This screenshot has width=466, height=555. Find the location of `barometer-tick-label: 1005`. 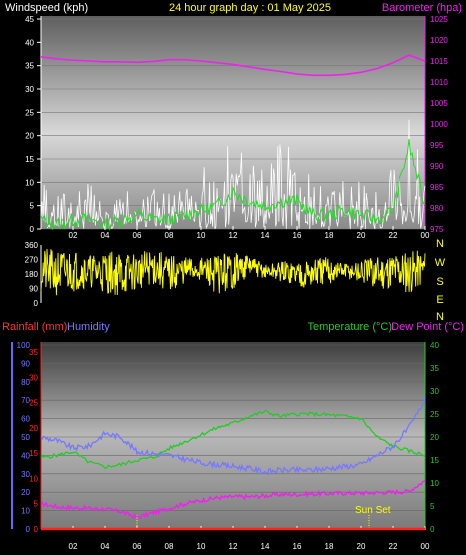

barometer-tick-label: 1005 is located at coordinates (439, 103).